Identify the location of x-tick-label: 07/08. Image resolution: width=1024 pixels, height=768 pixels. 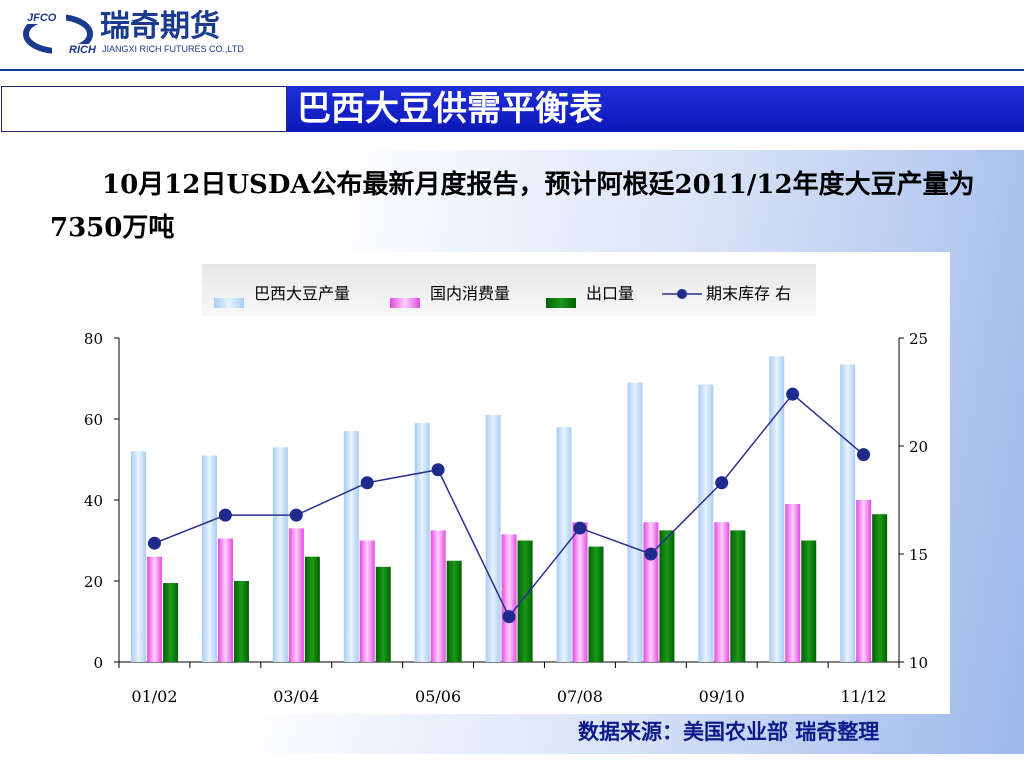
(580, 696).